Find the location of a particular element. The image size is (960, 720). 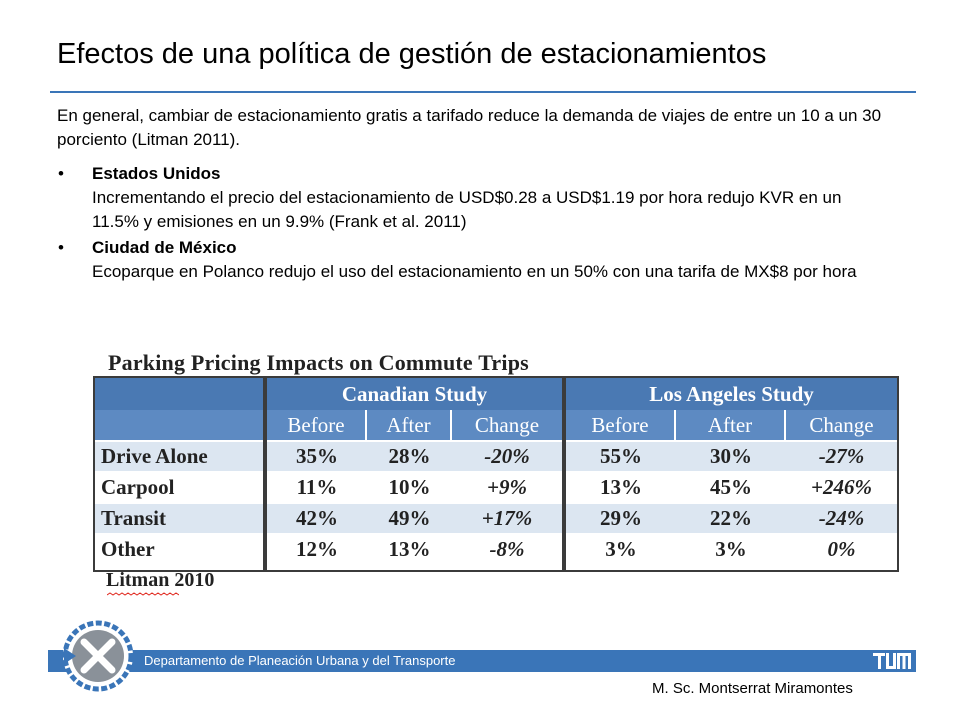

table-row: Carpool 11% 10% +9% 13% 45% +246% is located at coordinates (496, 486).